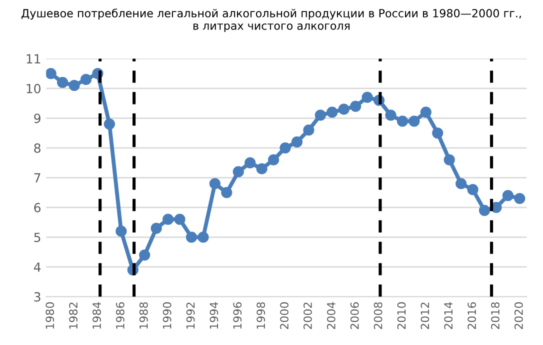 The width and height of the screenshot is (543, 345). Describe the element at coordinates (271, 20) in the screenshot. I see `chart-title: Душевое потребление легальной алкогольной продукции в России в 1980—2000 гг., в литрах чистого алкоголя` at that location.